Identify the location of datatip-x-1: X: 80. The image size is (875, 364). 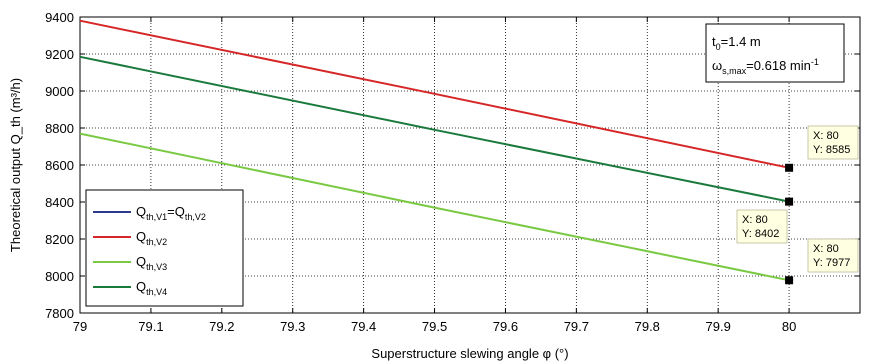
(755, 220).